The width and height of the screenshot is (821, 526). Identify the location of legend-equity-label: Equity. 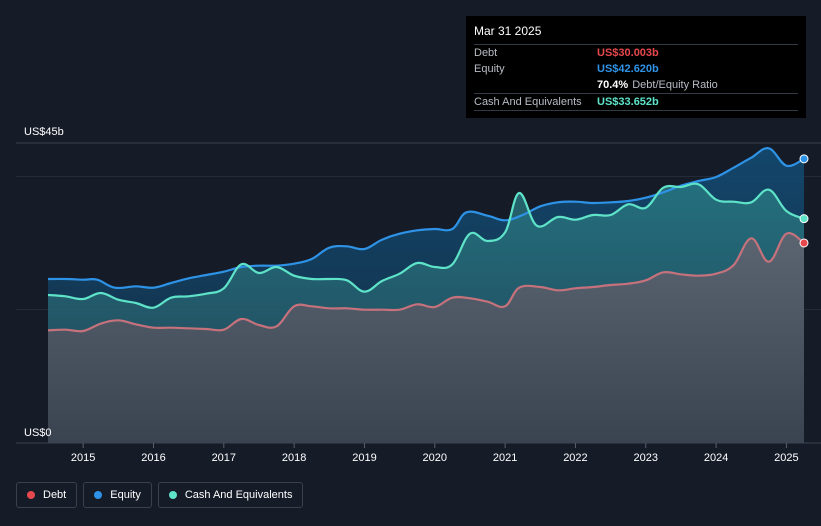
(125, 495).